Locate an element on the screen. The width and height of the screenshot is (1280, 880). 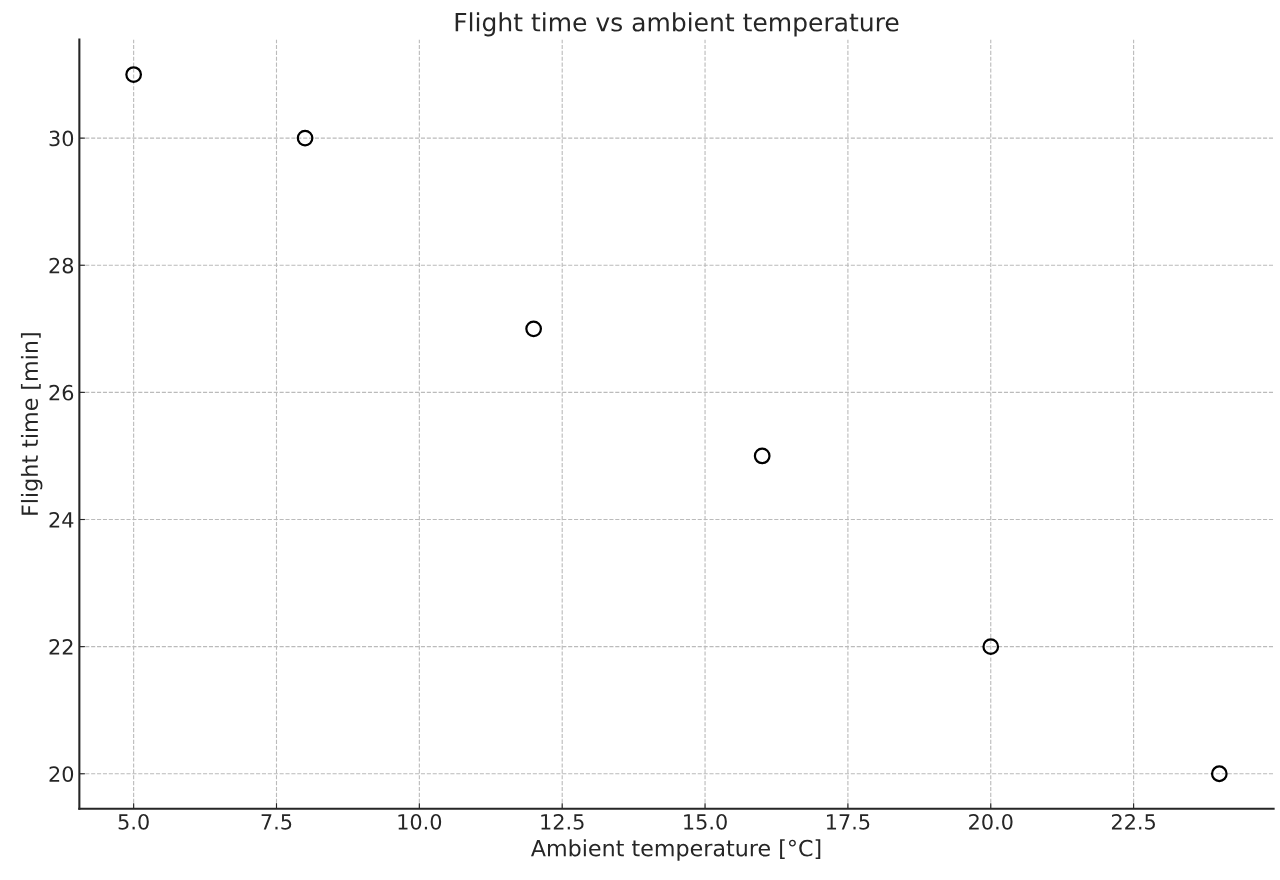
y-tick-label: 30 is located at coordinates (61, 138).